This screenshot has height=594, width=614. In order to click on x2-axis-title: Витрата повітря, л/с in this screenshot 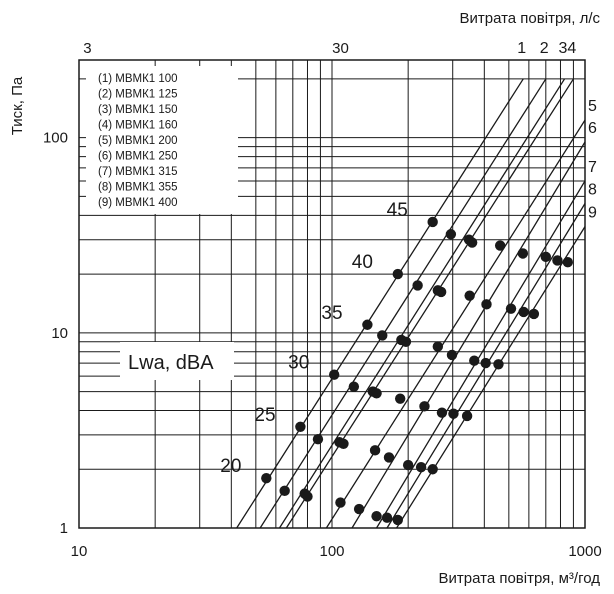, I will do `click(529, 18)`.